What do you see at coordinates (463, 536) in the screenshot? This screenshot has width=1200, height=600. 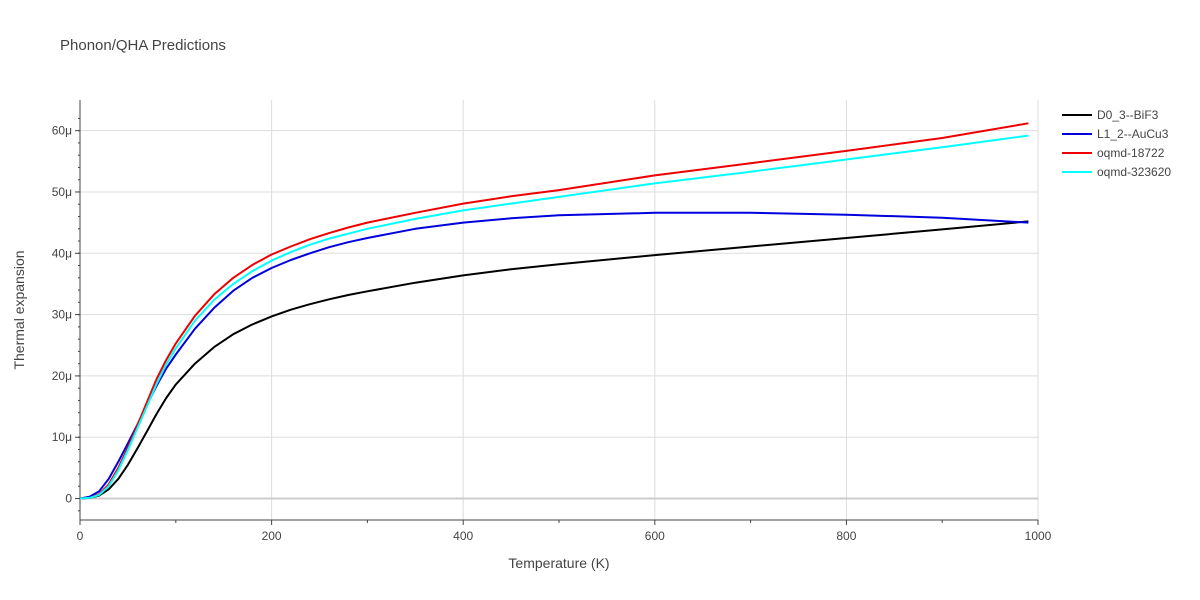 I see `x-tick-label: 400` at bounding box center [463, 536].